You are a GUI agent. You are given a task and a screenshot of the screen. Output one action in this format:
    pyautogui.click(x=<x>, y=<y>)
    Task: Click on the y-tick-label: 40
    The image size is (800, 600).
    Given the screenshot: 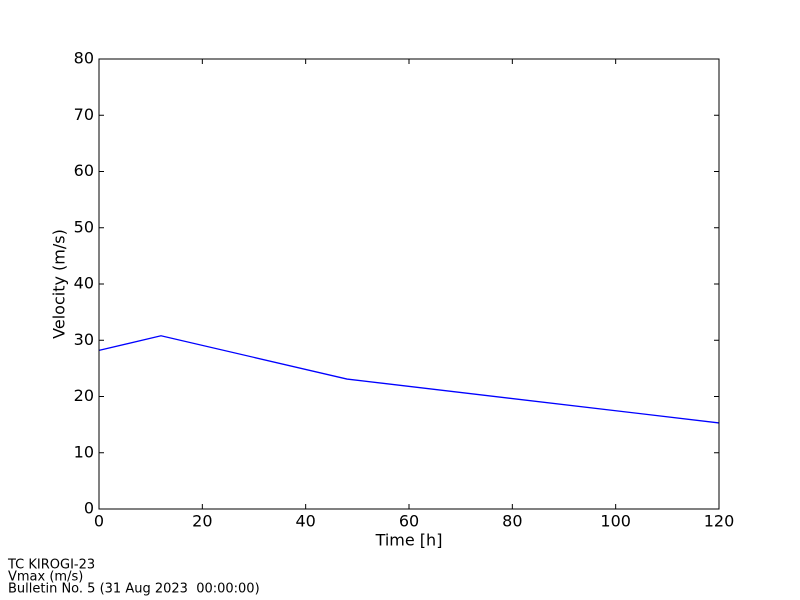 What is the action you would take?
    pyautogui.click(x=84, y=283)
    